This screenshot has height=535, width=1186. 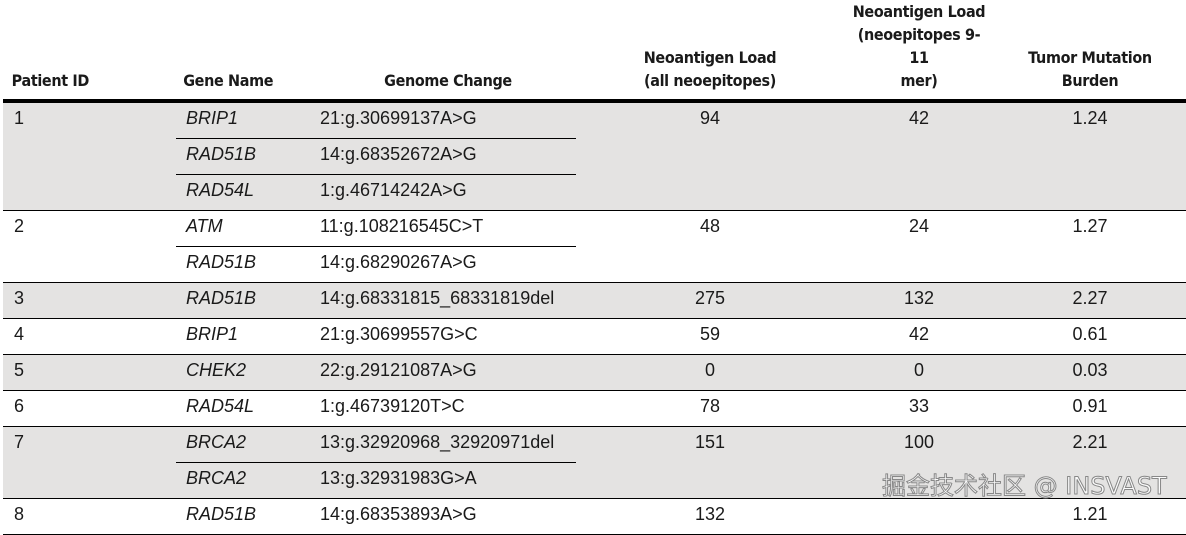 I want to click on table-row: 5 CHEK2 22:g.29121087A>G 0 0 0.03, so click(x=594, y=372).